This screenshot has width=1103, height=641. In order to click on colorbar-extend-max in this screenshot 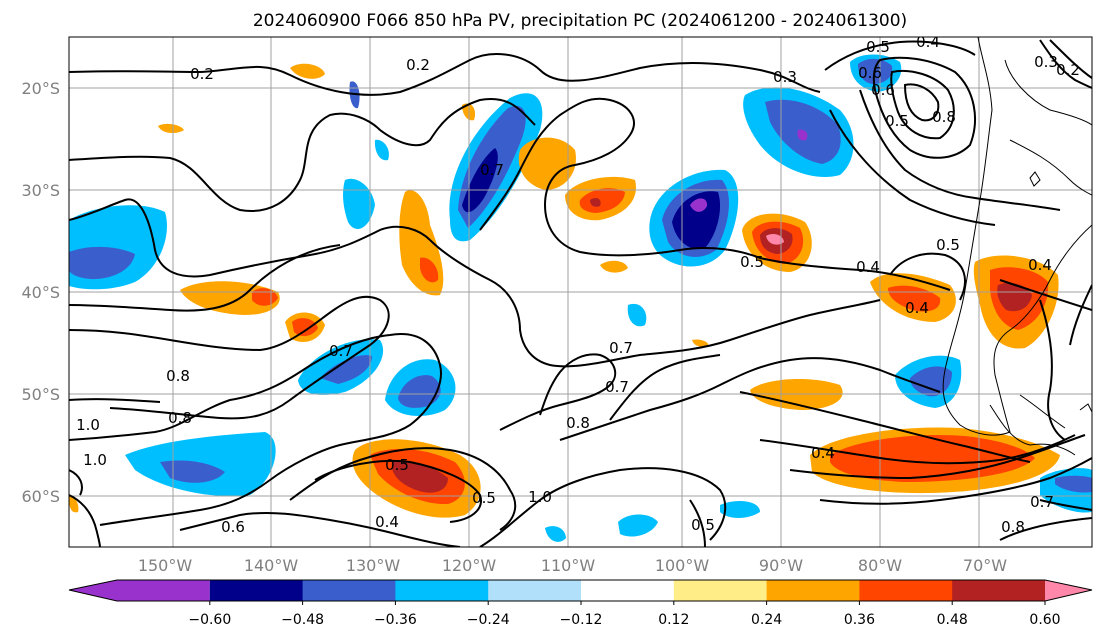, I will do `click(1068, 590)`.